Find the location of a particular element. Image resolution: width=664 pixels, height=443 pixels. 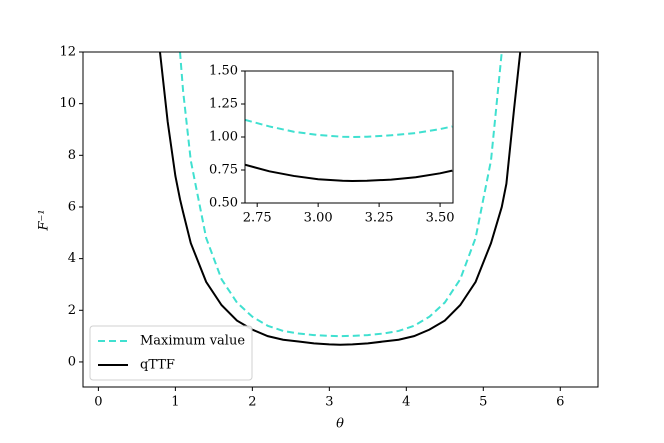

x-tick-label: 6 is located at coordinates (560, 402).